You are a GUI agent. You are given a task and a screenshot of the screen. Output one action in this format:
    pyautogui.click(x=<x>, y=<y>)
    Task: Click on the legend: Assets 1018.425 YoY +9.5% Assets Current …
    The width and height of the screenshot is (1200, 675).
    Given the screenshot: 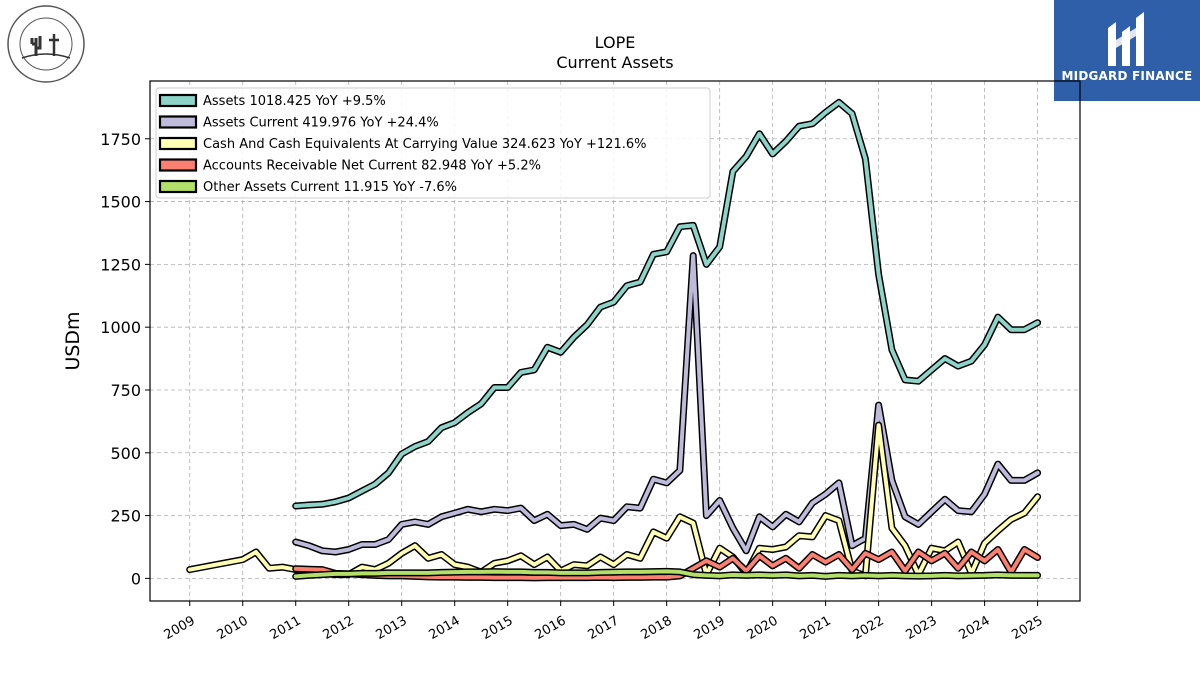 What is the action you would take?
    pyautogui.click(x=433, y=143)
    